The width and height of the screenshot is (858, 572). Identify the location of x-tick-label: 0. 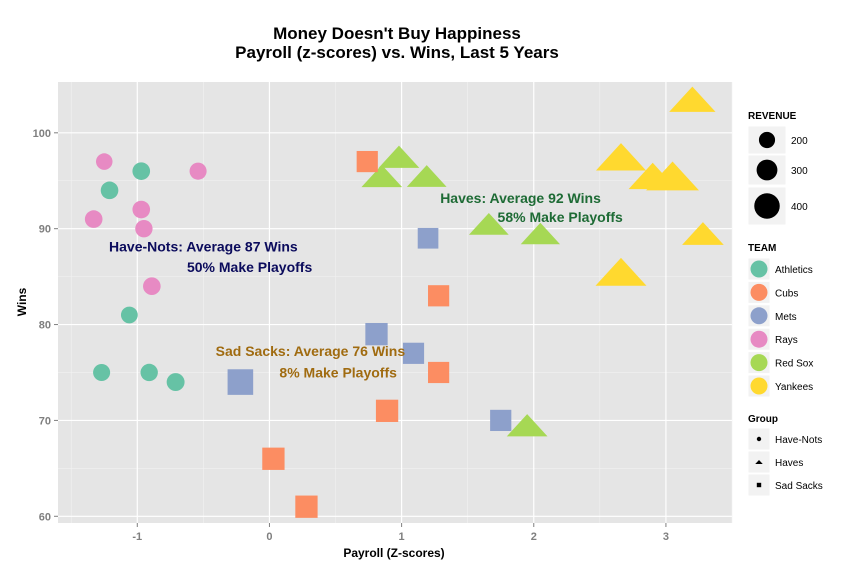
(269, 537).